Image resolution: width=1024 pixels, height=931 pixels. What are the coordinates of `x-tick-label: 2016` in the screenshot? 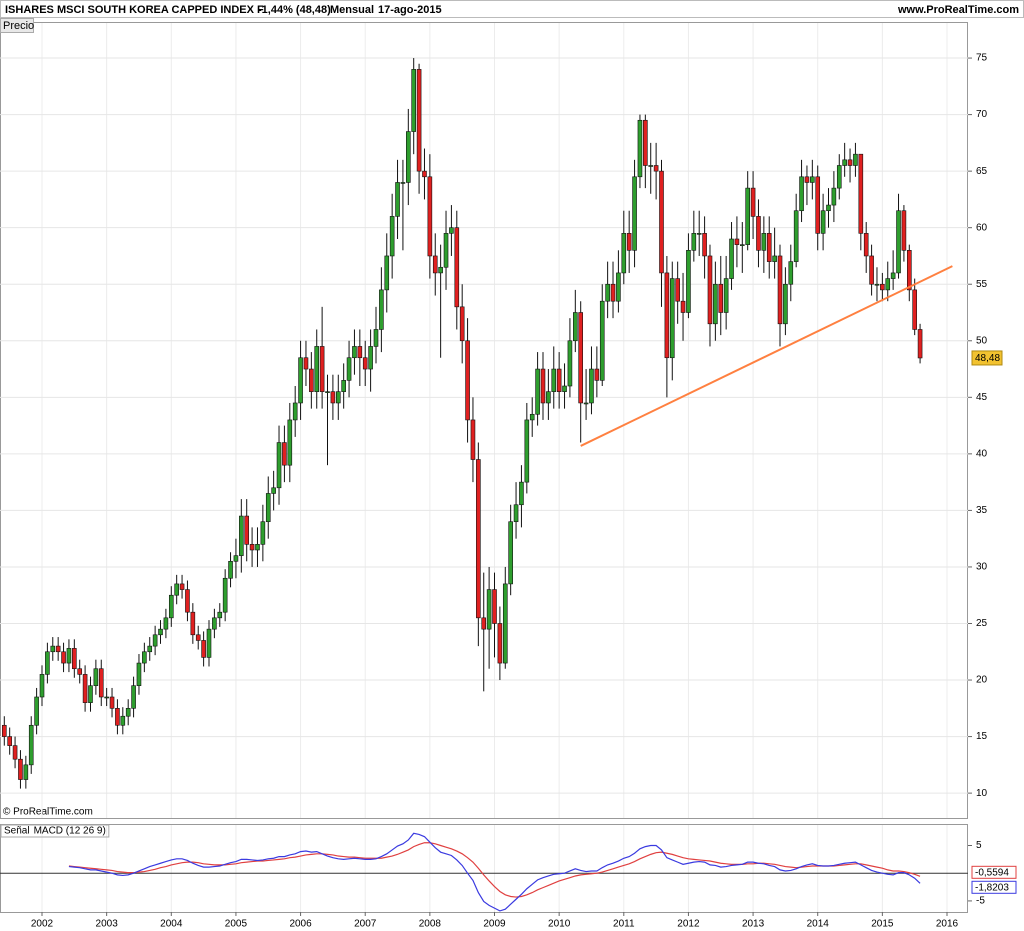 It's located at (947, 924).